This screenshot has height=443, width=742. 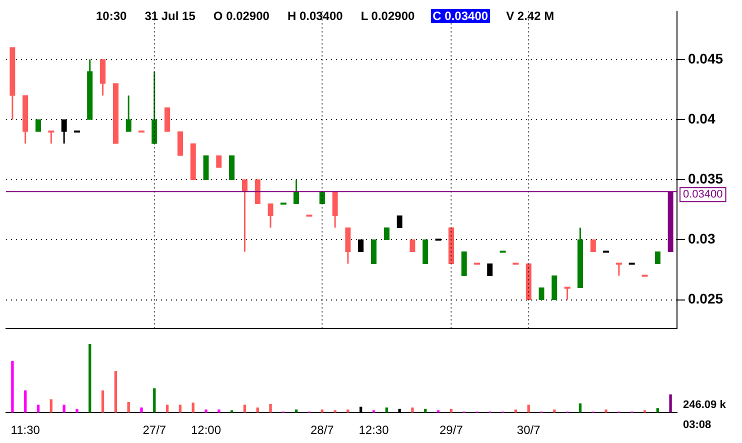 I want to click on annotation: V 2.42 M, so click(x=530, y=16).